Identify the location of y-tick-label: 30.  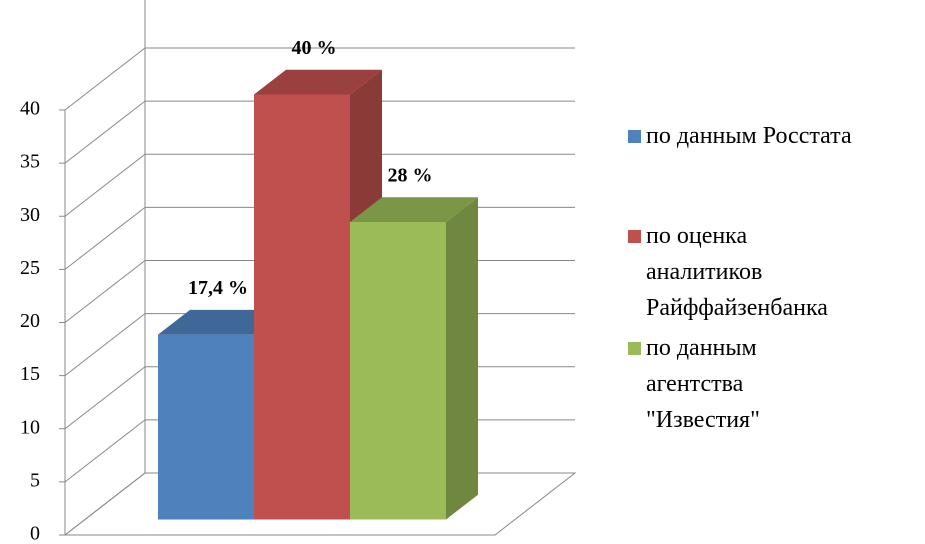
(30, 215).